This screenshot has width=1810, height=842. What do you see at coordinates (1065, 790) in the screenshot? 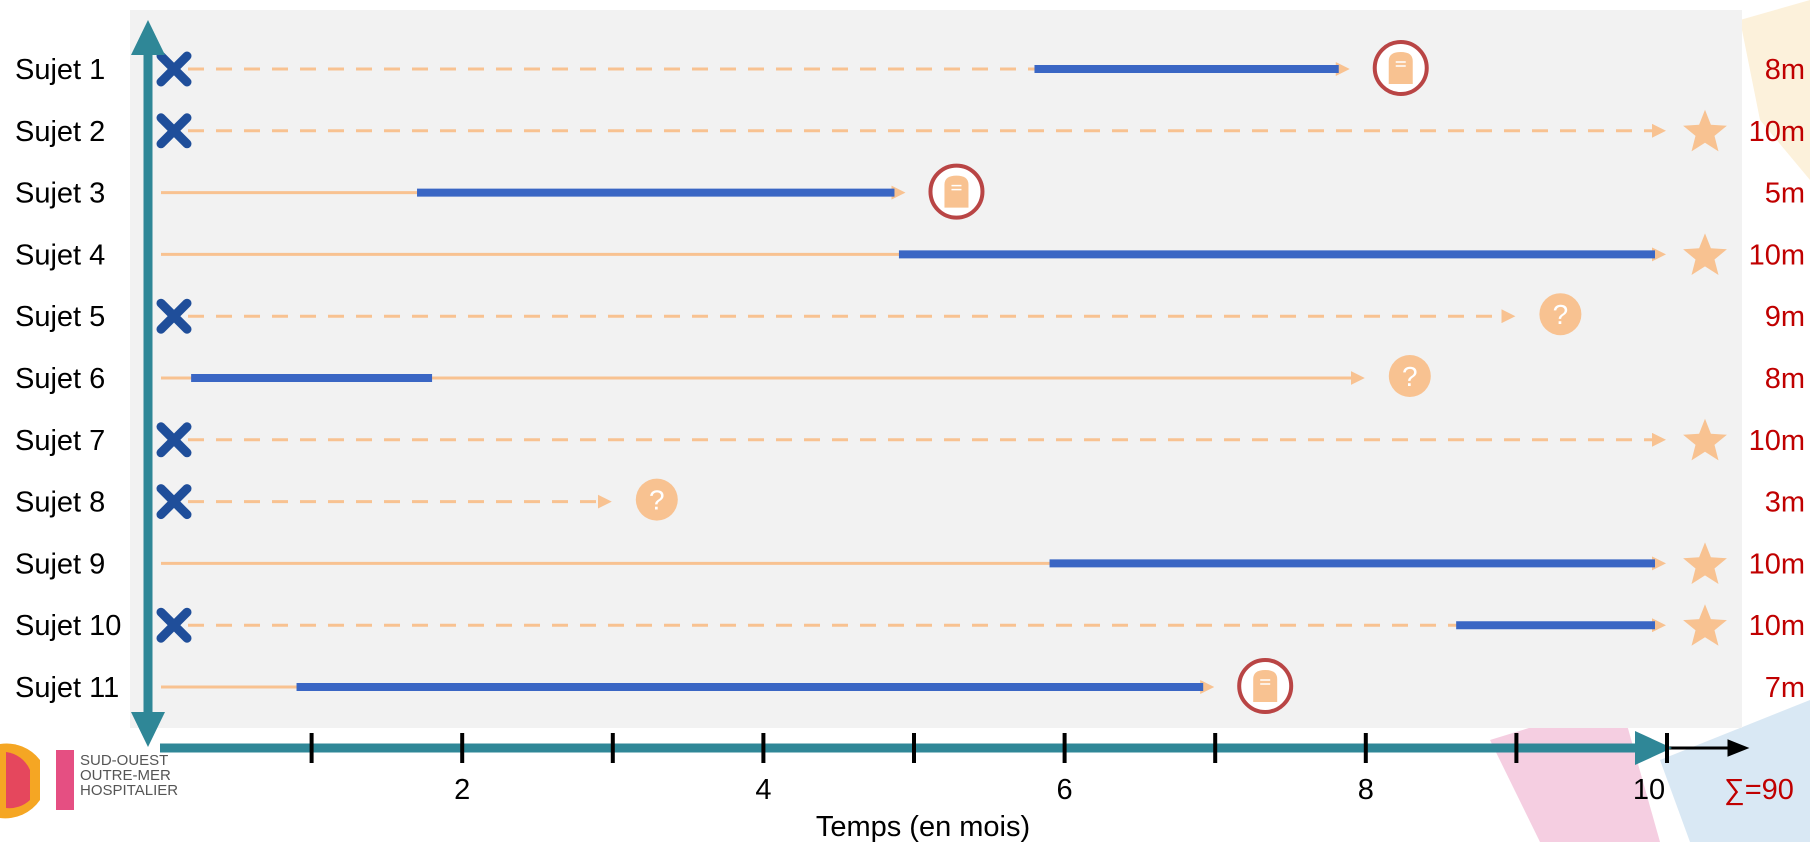
I see `x-tick-label: 6` at bounding box center [1065, 790].